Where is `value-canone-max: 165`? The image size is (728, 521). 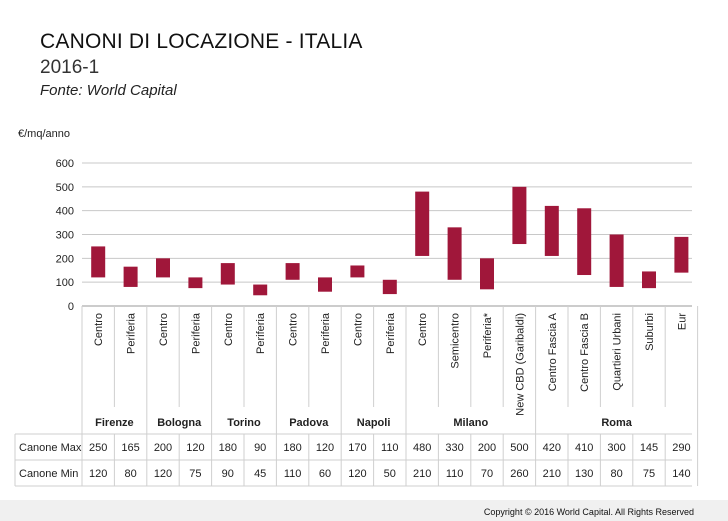
value-canone-max: 165 is located at coordinates (130, 448).